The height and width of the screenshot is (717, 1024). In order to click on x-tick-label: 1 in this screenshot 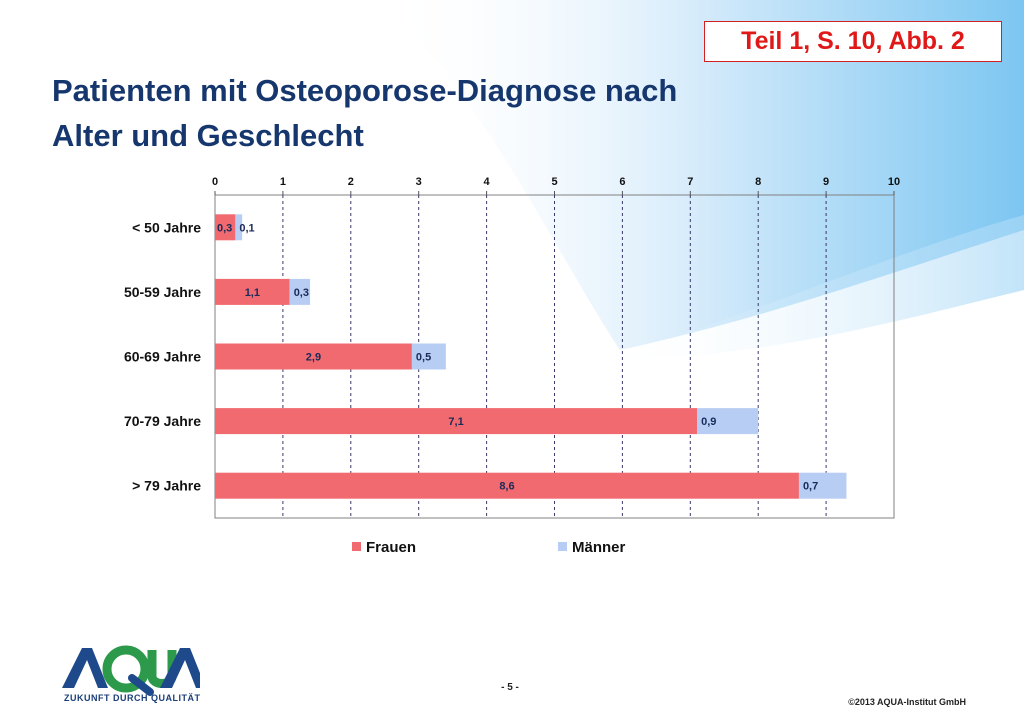, I will do `click(283, 182)`.